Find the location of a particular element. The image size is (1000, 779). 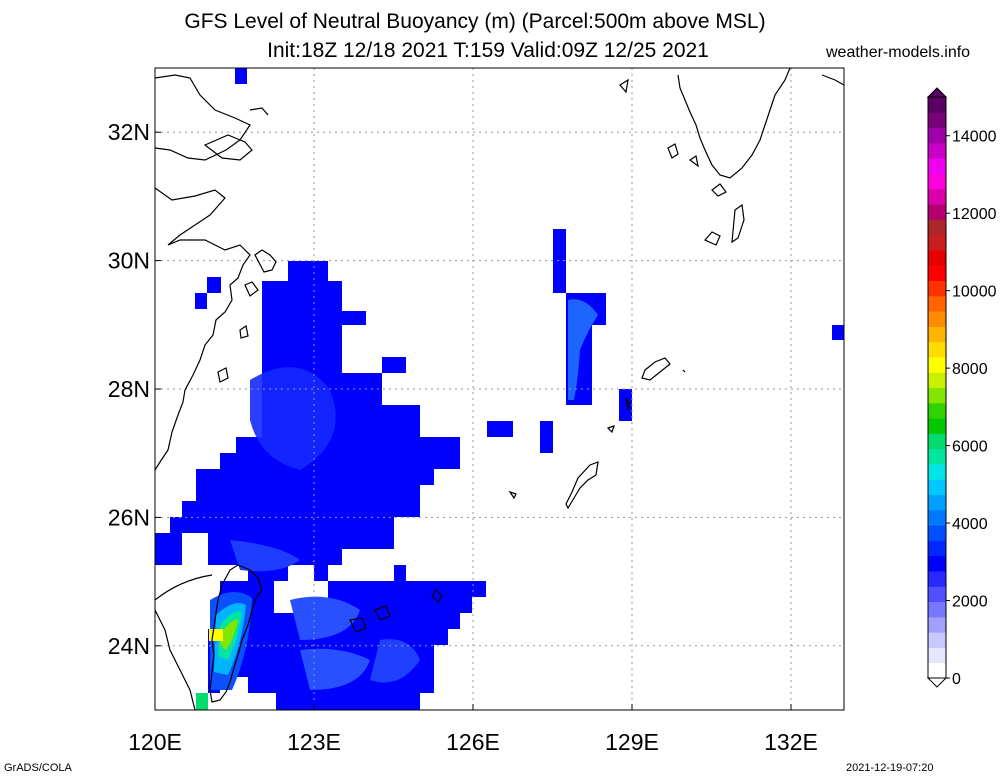

colorbar: 0 2000 4000 6000 8000 10000 12000 14000 is located at coordinates (961, 387).